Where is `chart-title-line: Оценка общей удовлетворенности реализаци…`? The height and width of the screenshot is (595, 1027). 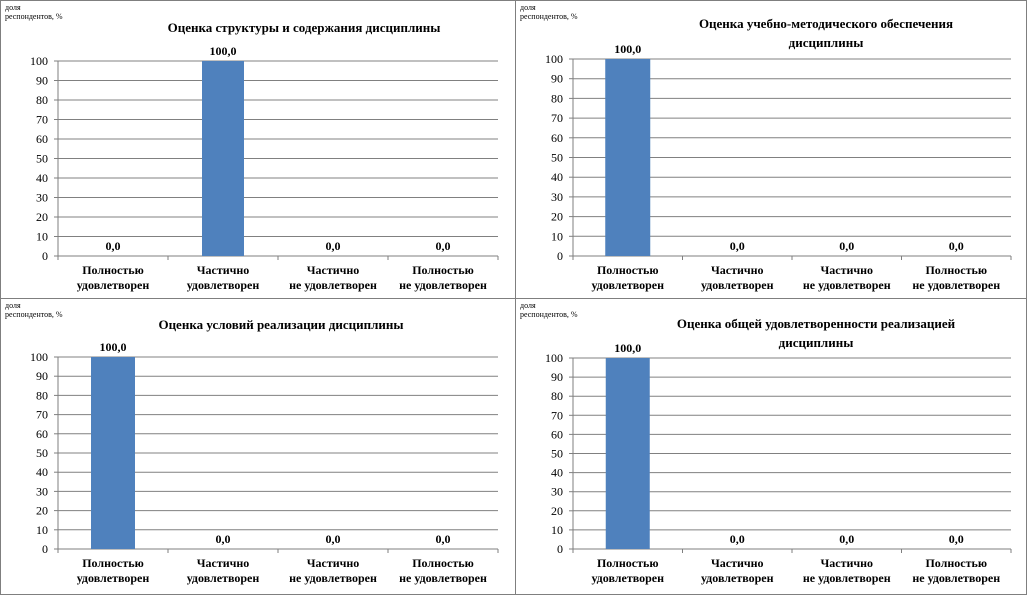
chart-title-line: Оценка общей удовлетворенности реализаци… is located at coordinates (816, 323).